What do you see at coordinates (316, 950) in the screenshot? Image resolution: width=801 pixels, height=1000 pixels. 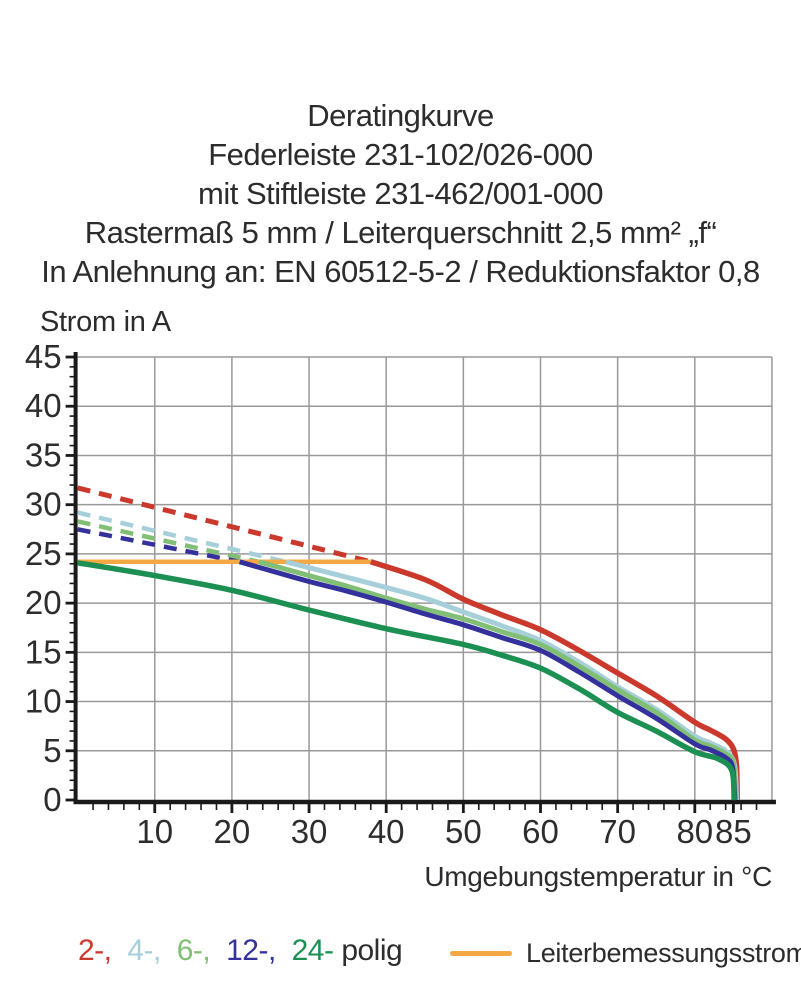 I see `pole-legend-item-24: 24-` at bounding box center [316, 950].